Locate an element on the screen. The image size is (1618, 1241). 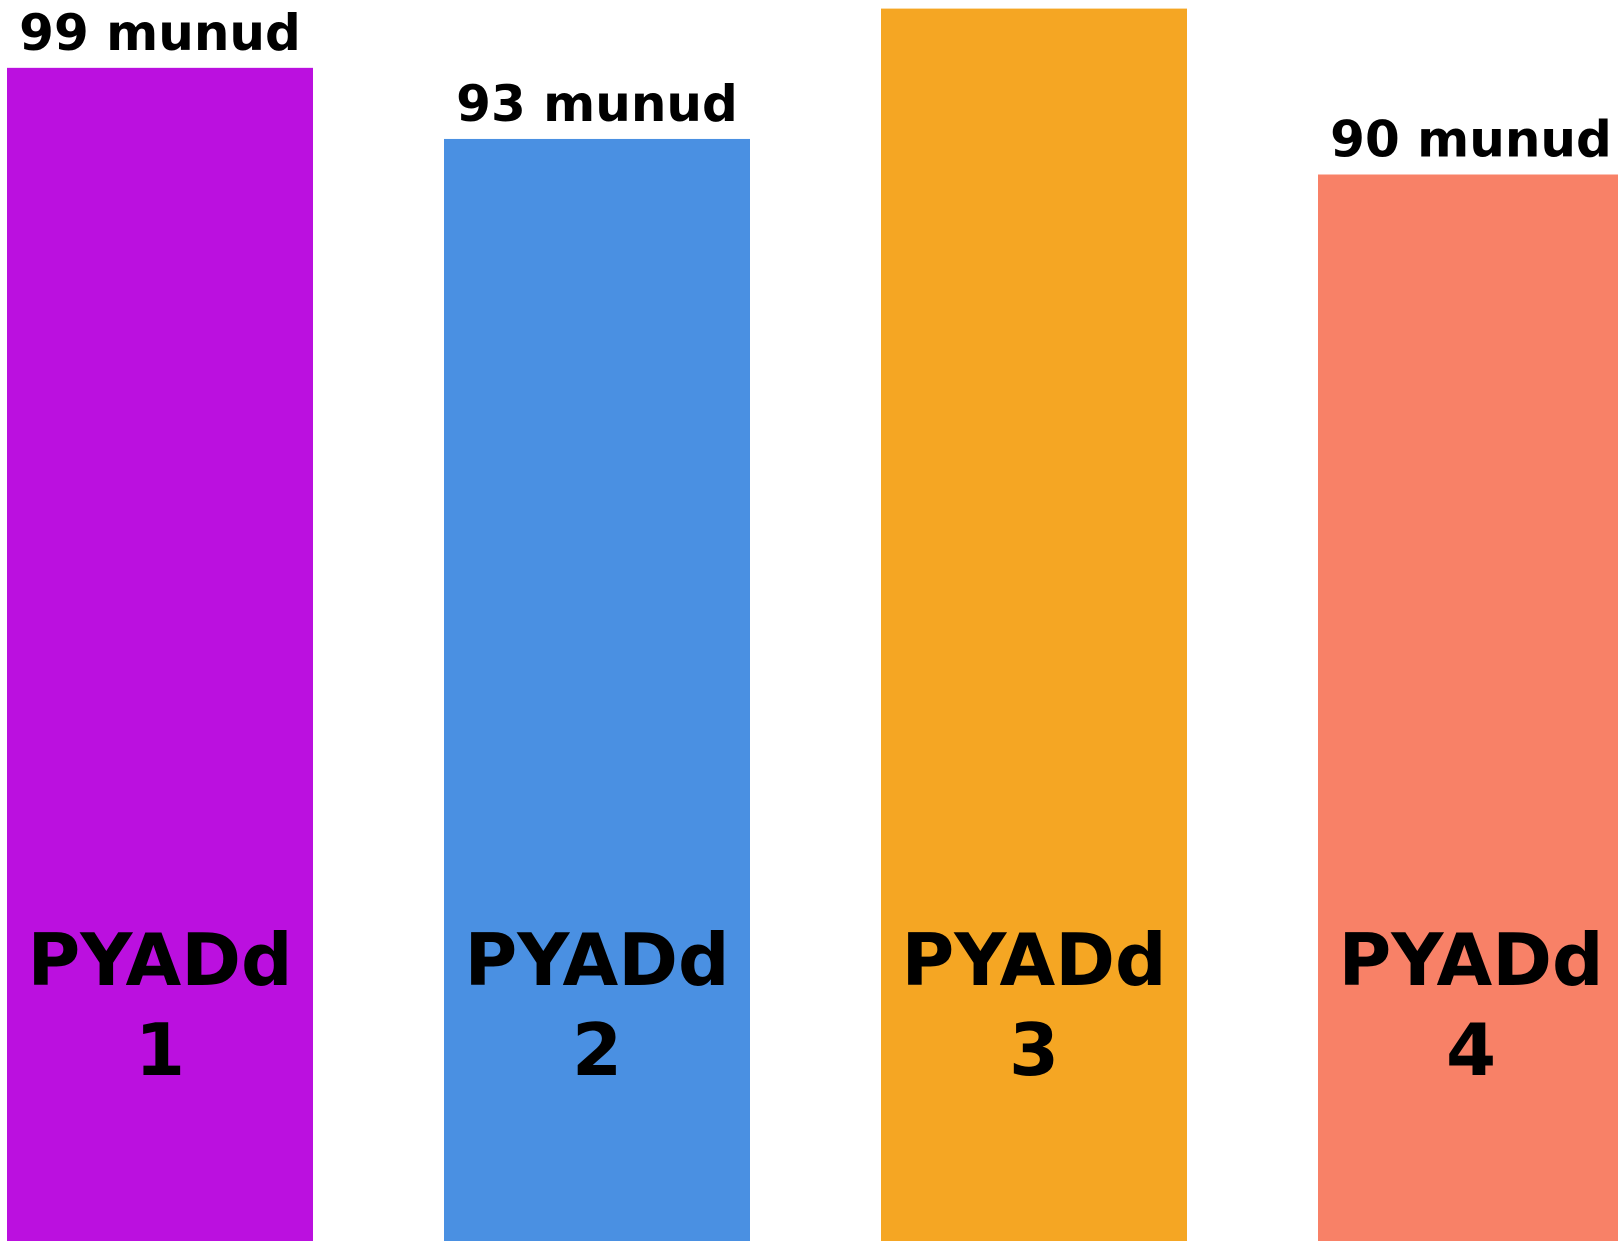
value-label-4: 90 munud is located at coordinates (1471, 140).